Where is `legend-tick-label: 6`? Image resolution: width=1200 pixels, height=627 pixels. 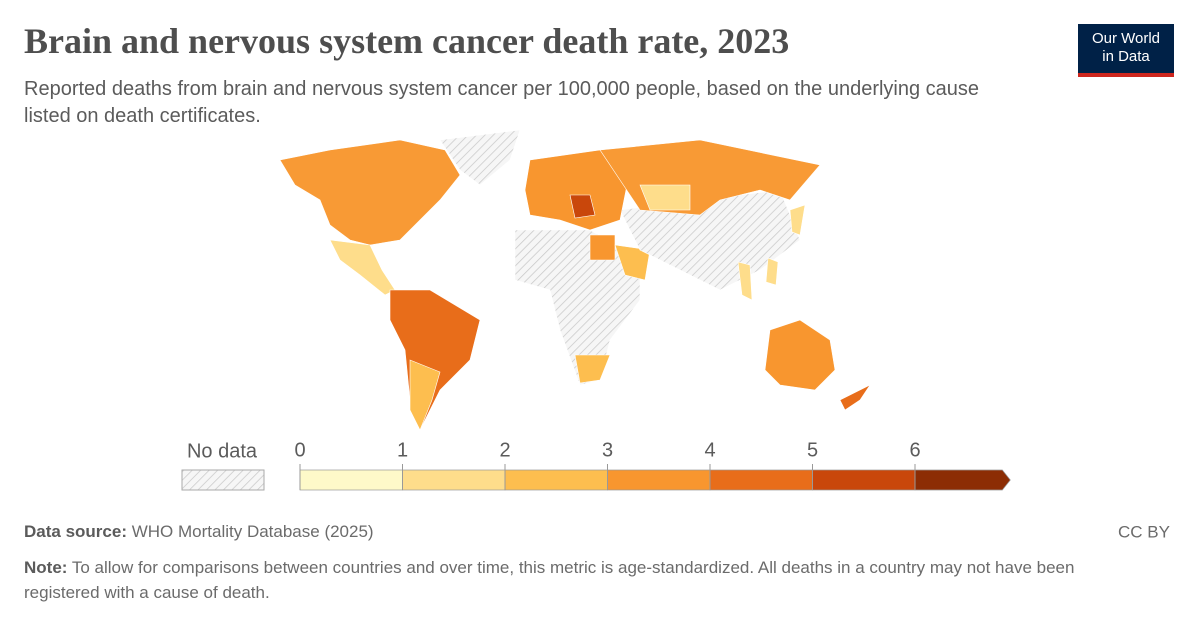
legend-tick-label: 6 is located at coordinates (914, 450).